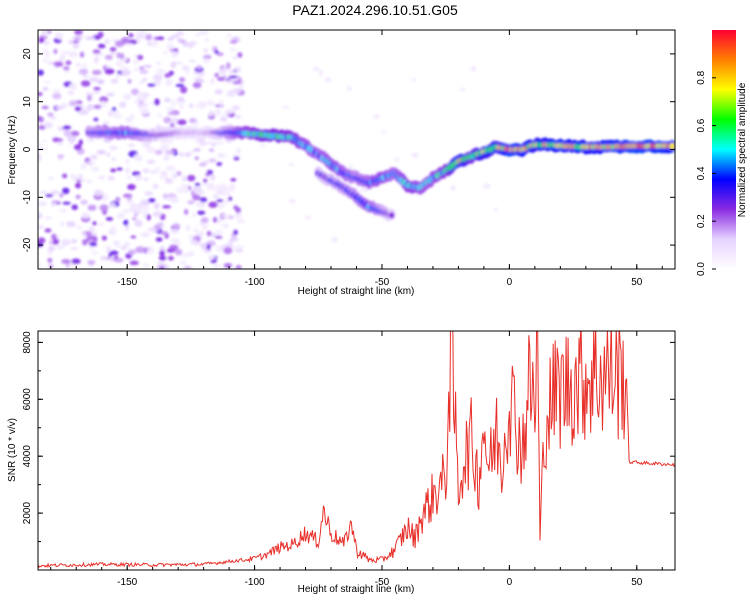  What do you see at coordinates (255, 282) in the screenshot?
I see `x-tick-label: -100` at bounding box center [255, 282].